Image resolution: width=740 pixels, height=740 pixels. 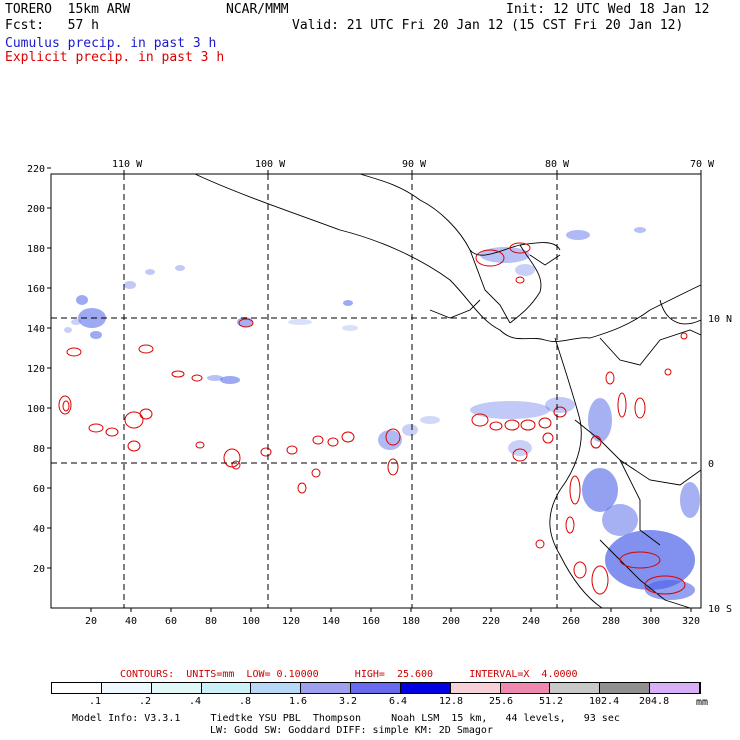 I want to click on x-tick-label: 260, so click(x=571, y=621).